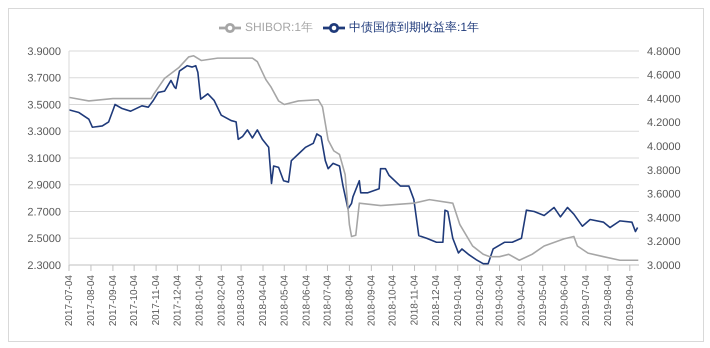 The image size is (710, 348). I want to click on y2-tick-label: 4.2000, so click(664, 123).